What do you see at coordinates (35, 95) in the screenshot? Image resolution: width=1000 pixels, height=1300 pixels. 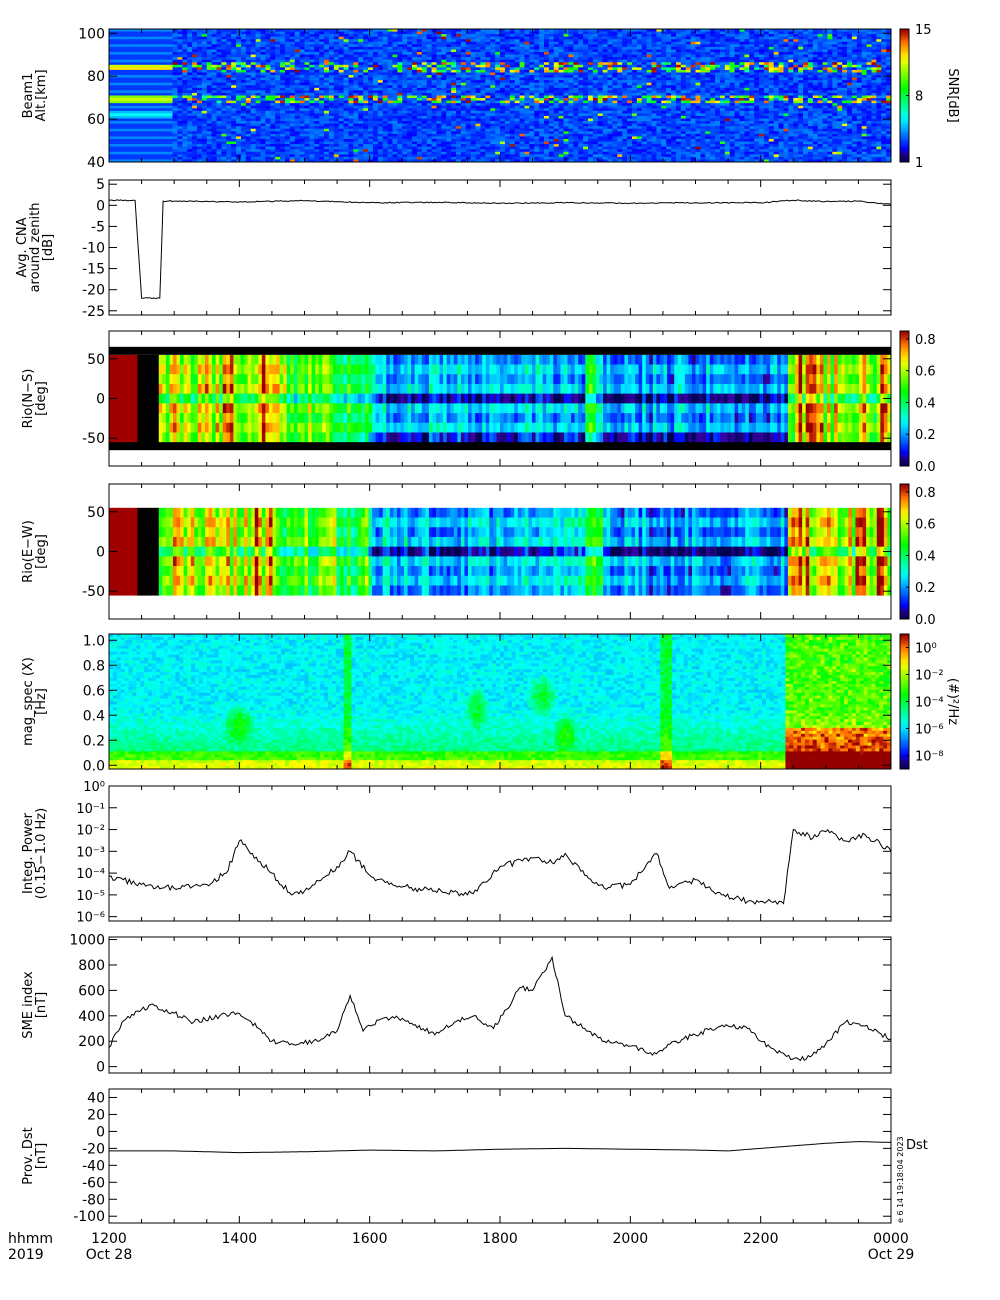 I see `y-axis-label: Beam1Alt.[km]` at bounding box center [35, 95].